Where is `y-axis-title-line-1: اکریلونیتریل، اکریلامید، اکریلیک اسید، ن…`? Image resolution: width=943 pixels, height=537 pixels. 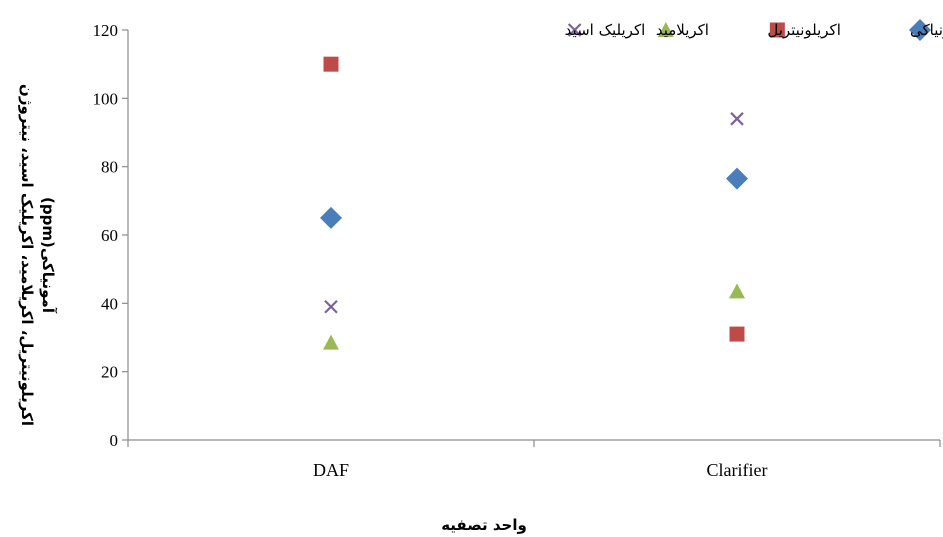 y-axis-title-line-1: اکریلونیتریل، اکریلامید، اکریلیک اسید، ن… is located at coordinates (27, 255).